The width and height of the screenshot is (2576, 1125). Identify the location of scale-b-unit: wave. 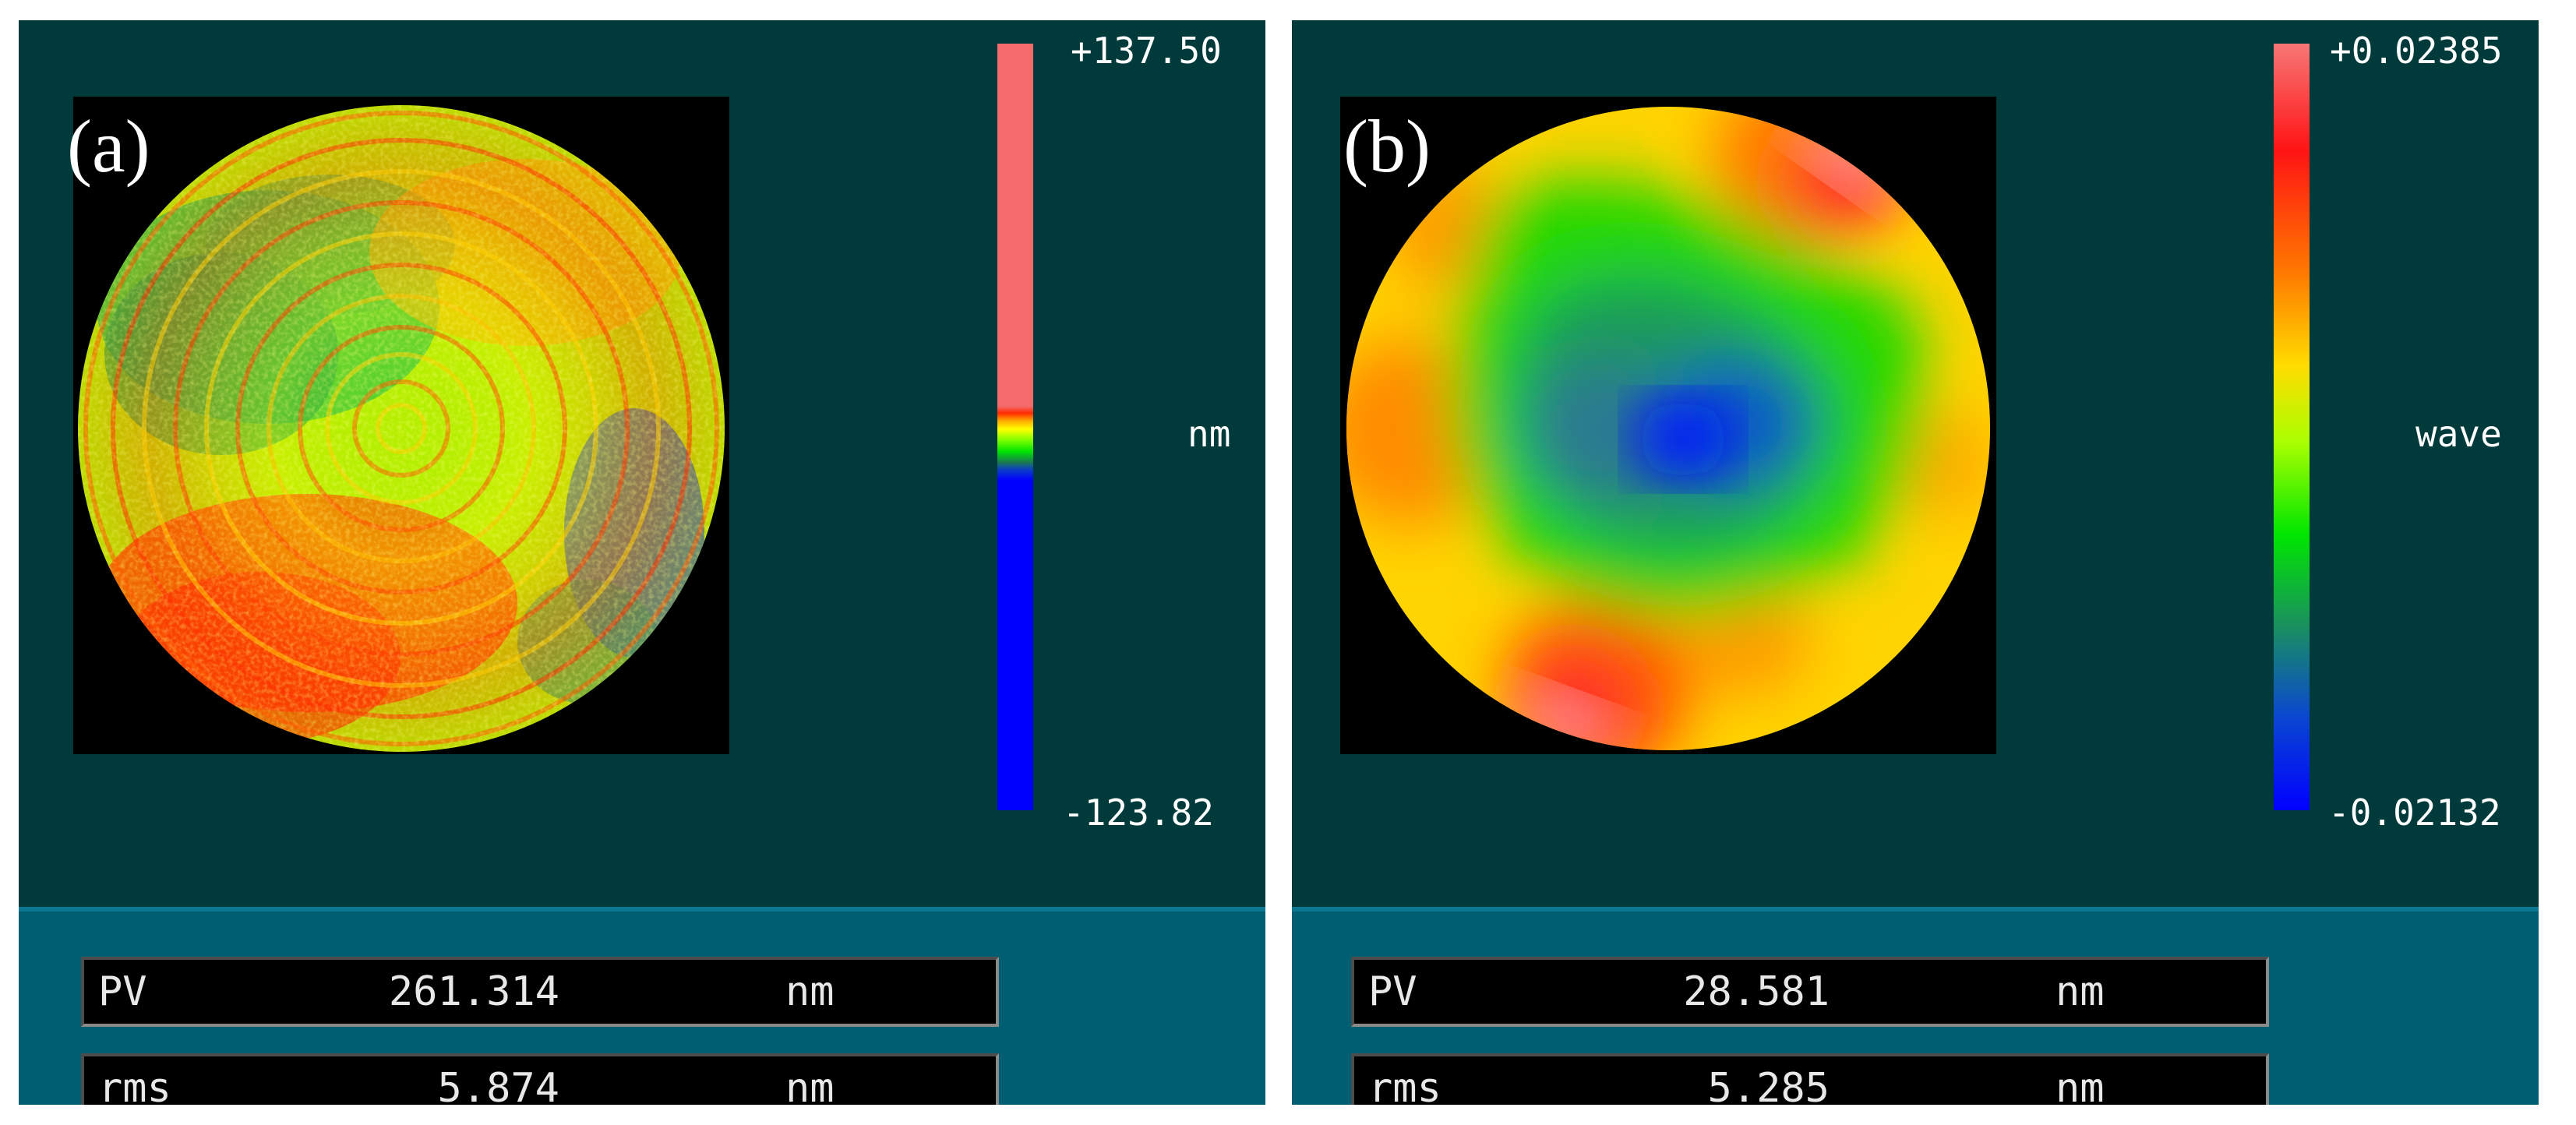
(2458, 434).